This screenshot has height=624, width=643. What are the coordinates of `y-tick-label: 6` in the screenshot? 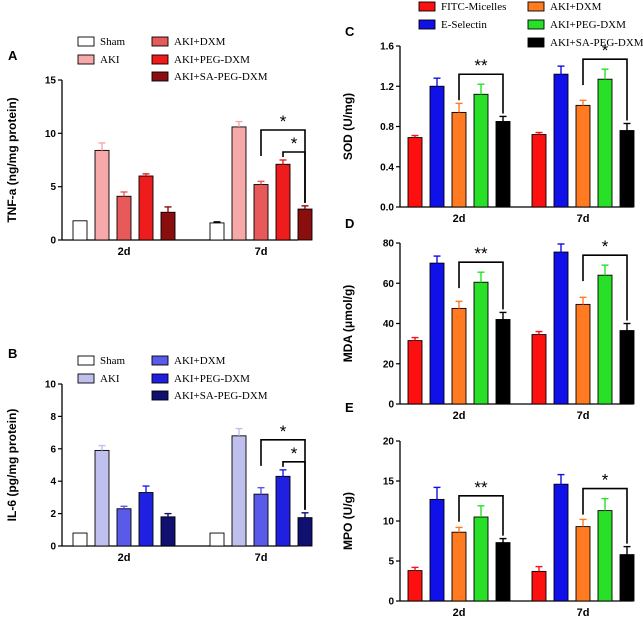 It's located at (53, 449).